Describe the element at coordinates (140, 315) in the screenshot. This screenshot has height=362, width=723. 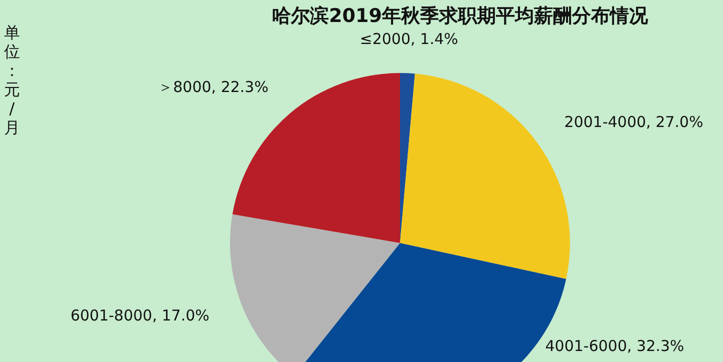
I see `slice-label: 6001-8000, 17.0%` at that location.